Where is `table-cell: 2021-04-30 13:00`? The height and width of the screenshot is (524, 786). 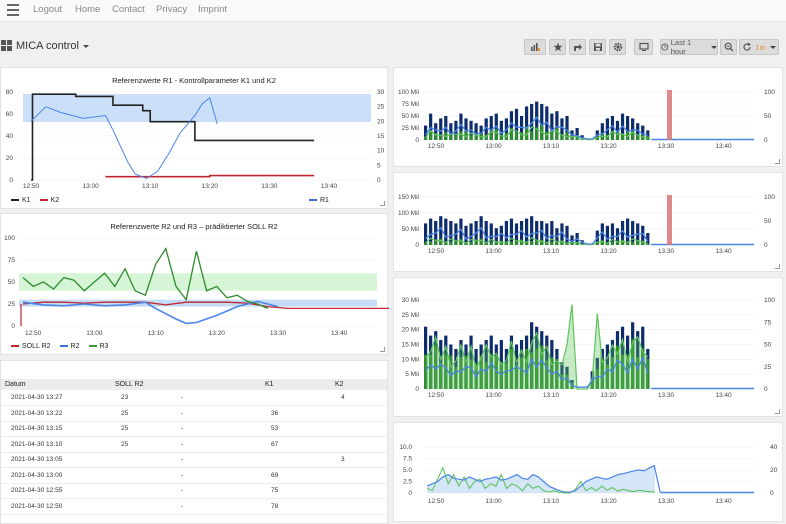
table-cell: 2021-04-30 13:00 is located at coordinates (56, 475).